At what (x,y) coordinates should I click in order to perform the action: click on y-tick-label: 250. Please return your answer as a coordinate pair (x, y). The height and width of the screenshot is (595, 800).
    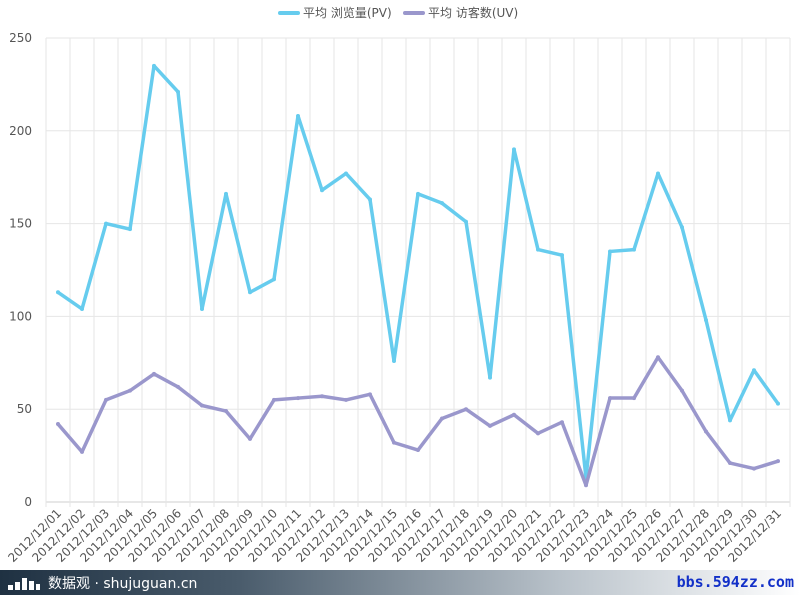
    Looking at the image, I should click on (20, 38).